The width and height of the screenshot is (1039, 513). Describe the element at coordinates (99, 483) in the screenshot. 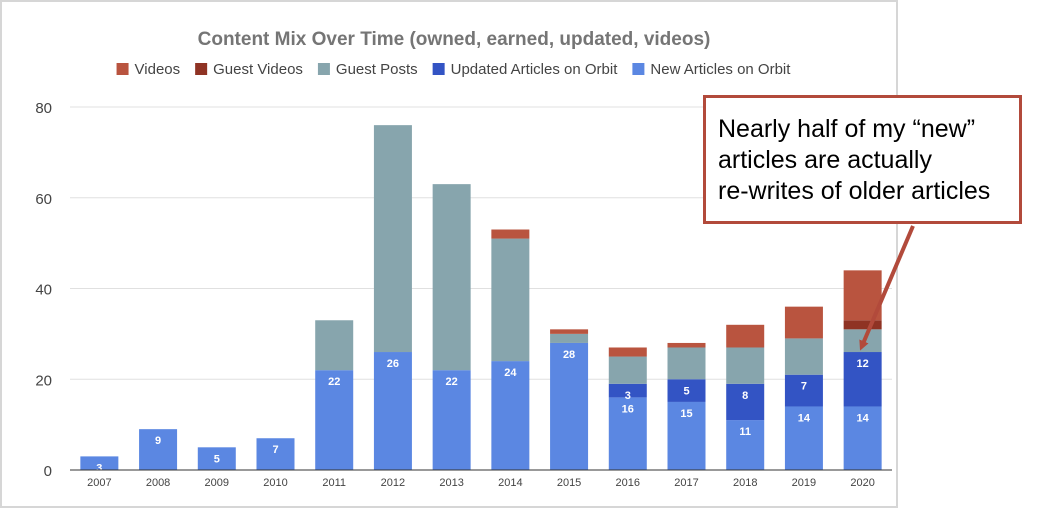

I see `x-tick-label: 2007` at that location.